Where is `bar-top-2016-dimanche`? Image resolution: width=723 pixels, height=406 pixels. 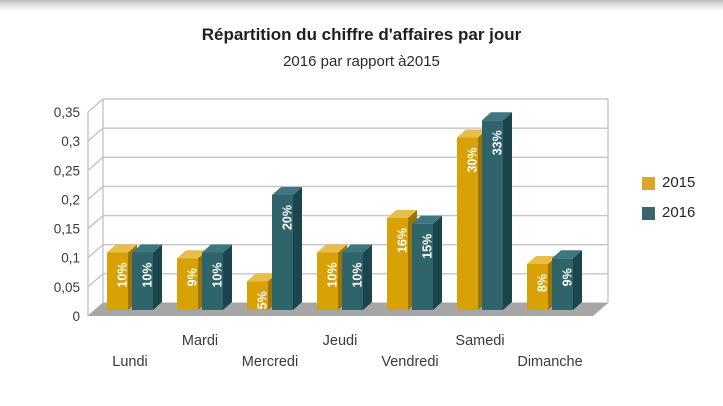
bar-top-2016-dimanche is located at coordinates (567, 254).